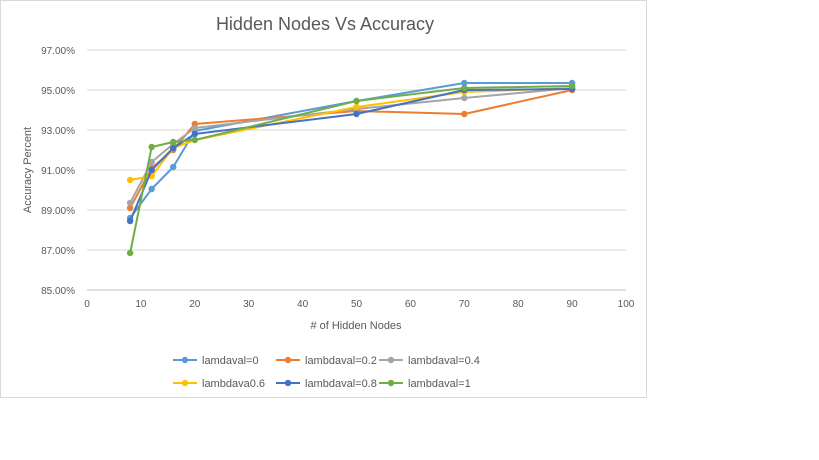  What do you see at coordinates (325, 24) in the screenshot?
I see `chart-title: Hidden Nodes Vs Accuracy` at bounding box center [325, 24].